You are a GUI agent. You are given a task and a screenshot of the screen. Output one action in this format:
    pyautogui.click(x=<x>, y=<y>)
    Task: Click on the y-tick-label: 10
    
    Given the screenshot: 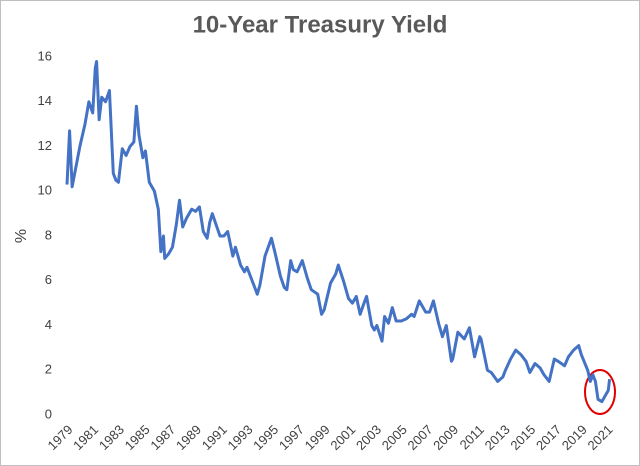 What is the action you would take?
    pyautogui.click(x=45, y=190)
    